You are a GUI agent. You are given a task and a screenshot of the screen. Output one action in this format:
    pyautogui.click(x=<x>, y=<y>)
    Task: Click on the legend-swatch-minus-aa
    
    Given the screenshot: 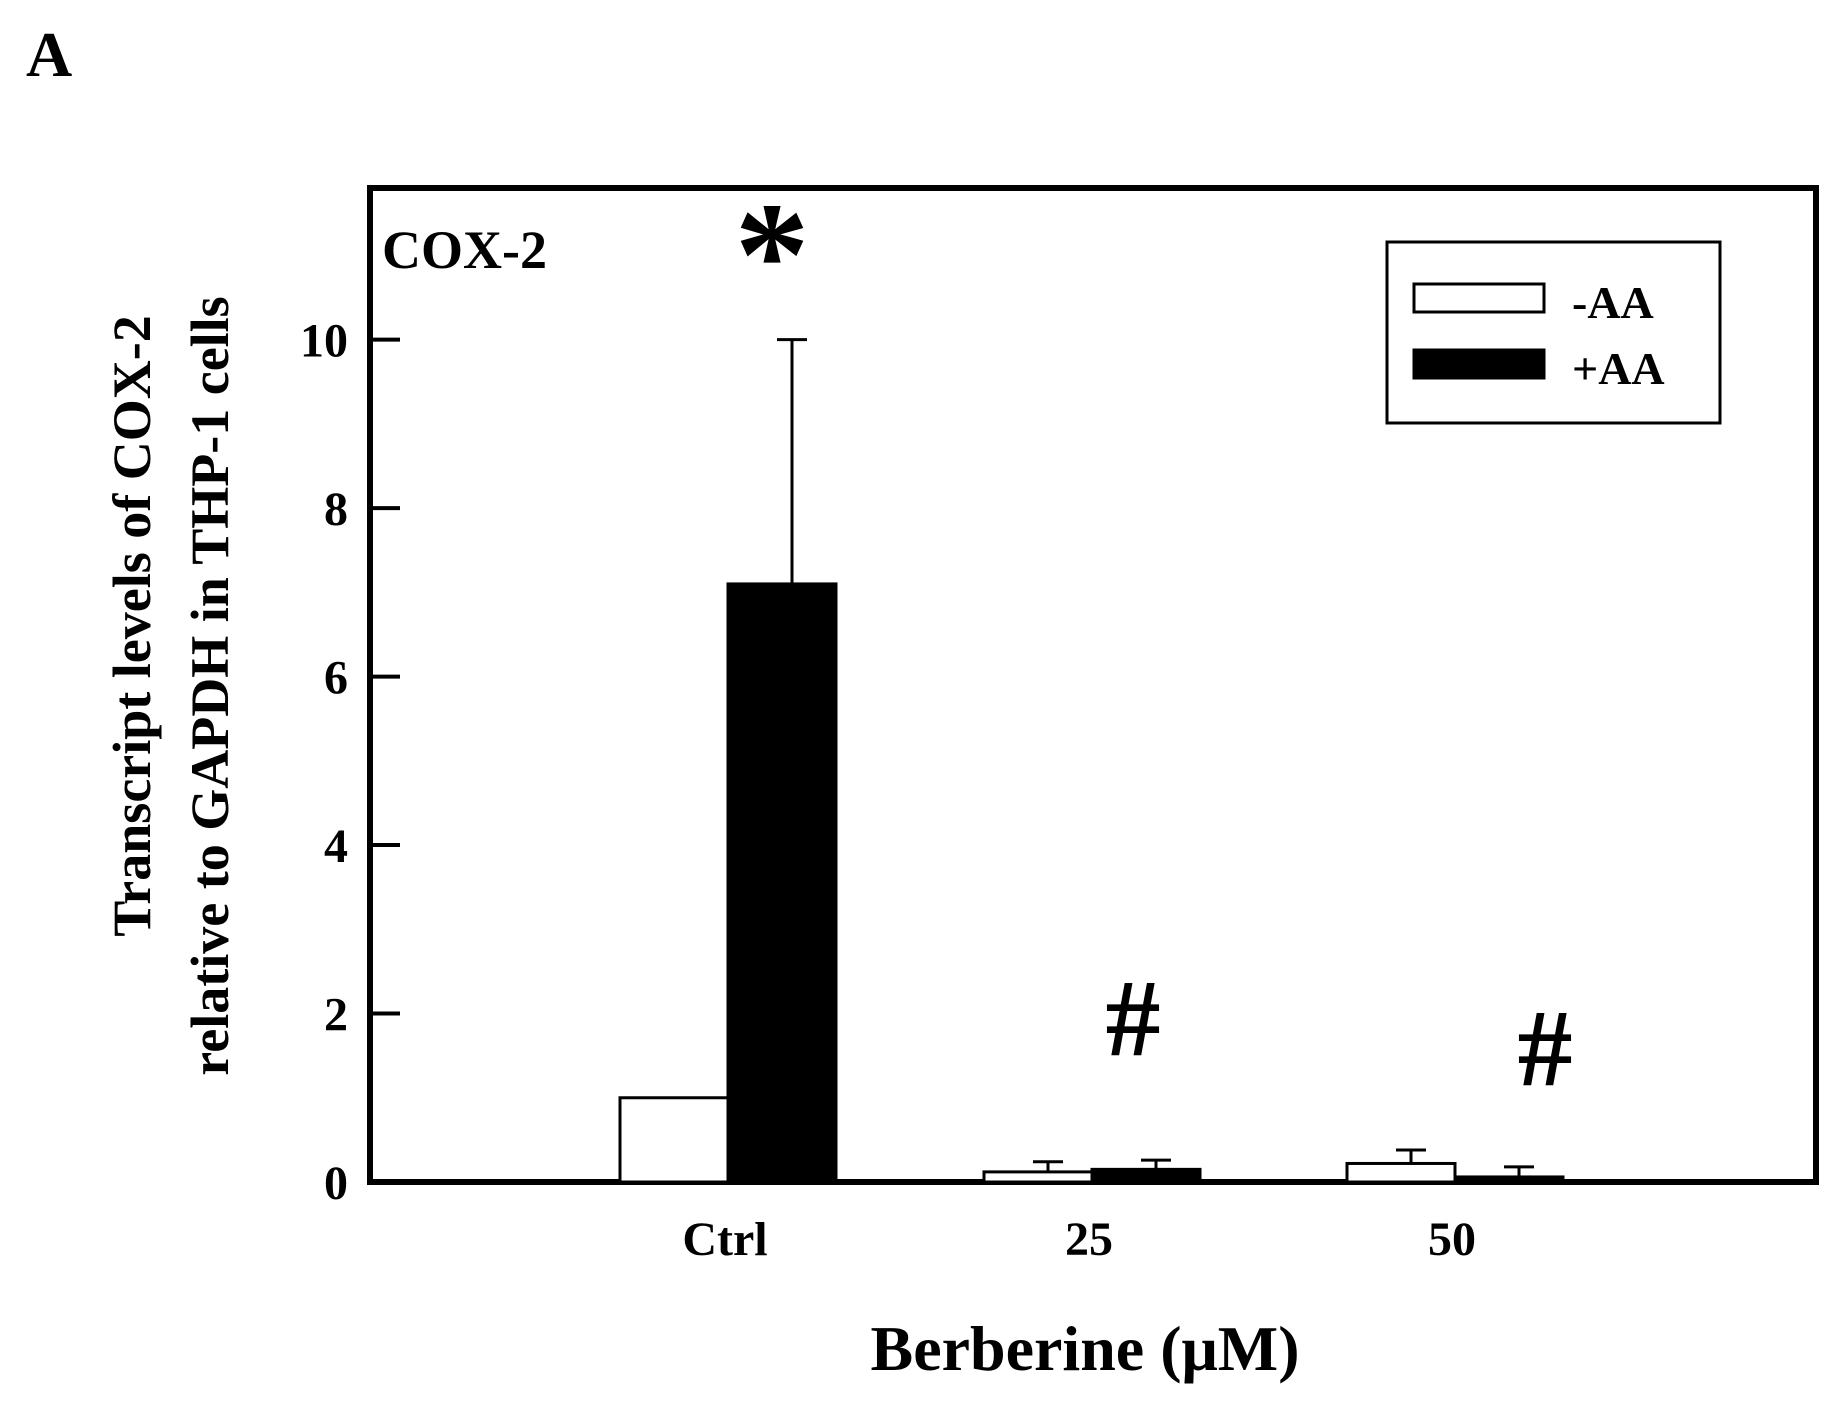 What is the action you would take?
    pyautogui.click(x=1479, y=298)
    